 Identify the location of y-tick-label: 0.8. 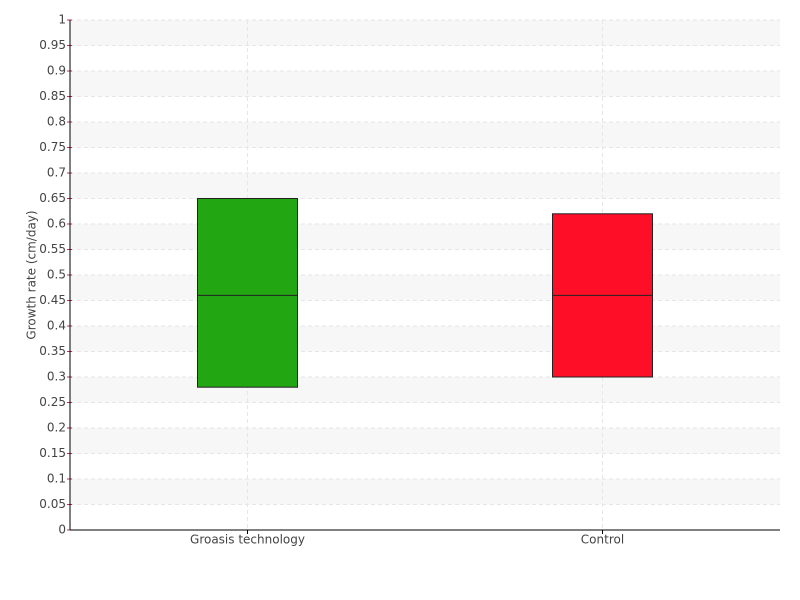
(56, 122).